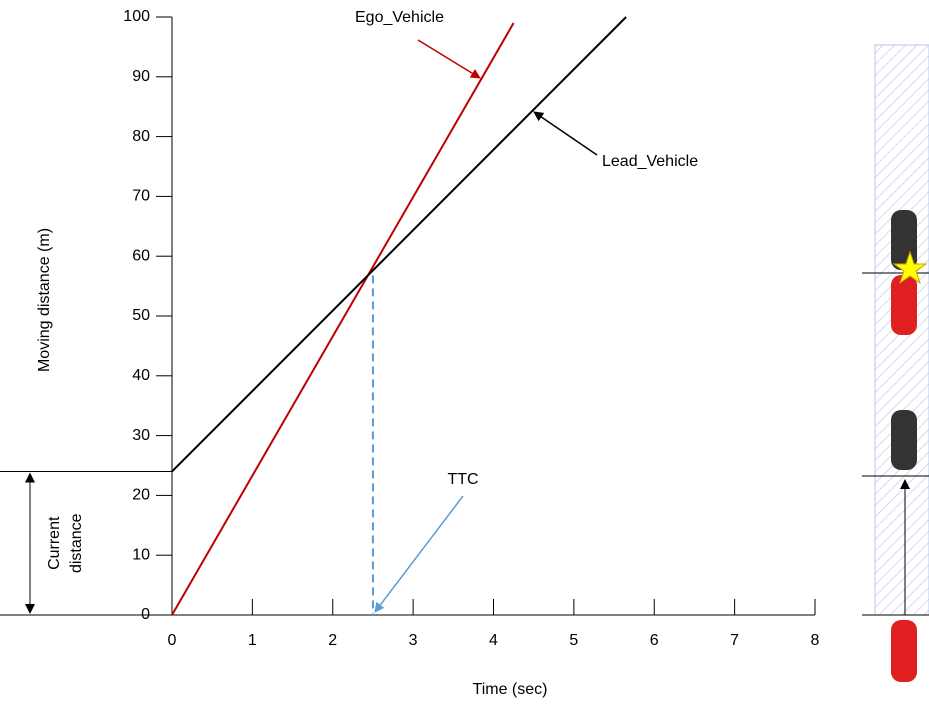  I want to click on x-tick-label: 0, so click(172, 640).